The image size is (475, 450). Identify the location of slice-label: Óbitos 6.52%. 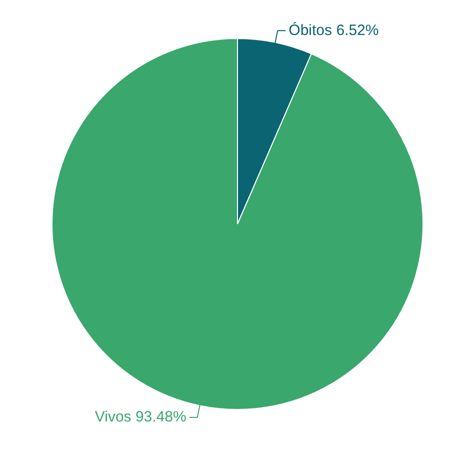
(333, 29).